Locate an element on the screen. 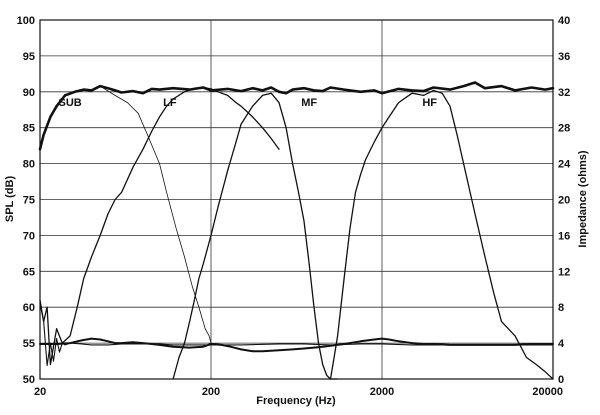 Image resolution: width=600 pixels, height=415 pixels. x-tick-label: 20000 is located at coordinates (547, 392).